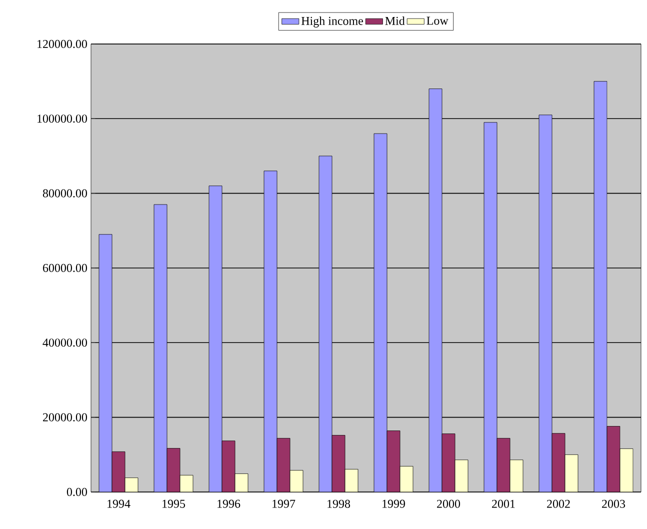 This screenshot has width=647, height=529. I want to click on legend-label: Low, so click(437, 20).